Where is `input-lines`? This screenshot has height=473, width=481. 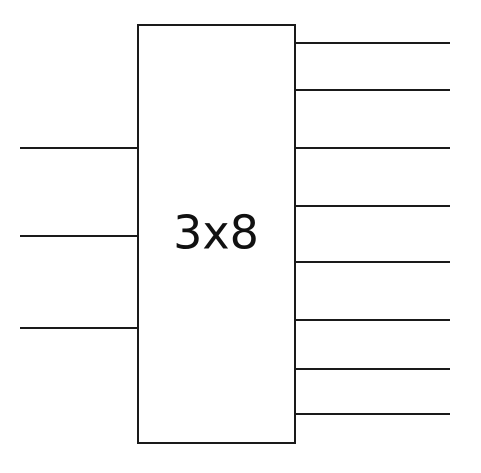 input-lines is located at coordinates (79, 238).